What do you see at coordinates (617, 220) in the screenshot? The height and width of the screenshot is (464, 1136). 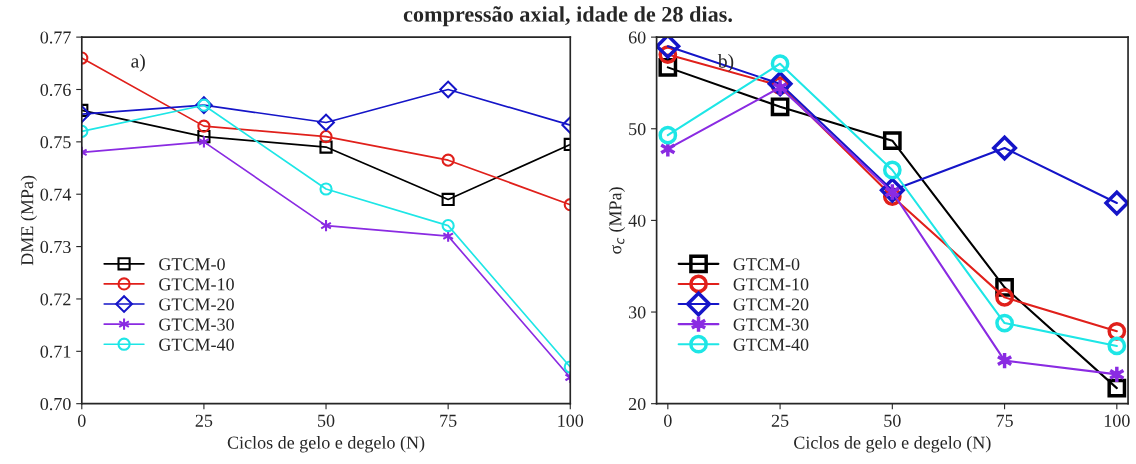 I see `y-axis-title: σ$_{c}$ (MPa)` at bounding box center [617, 220].